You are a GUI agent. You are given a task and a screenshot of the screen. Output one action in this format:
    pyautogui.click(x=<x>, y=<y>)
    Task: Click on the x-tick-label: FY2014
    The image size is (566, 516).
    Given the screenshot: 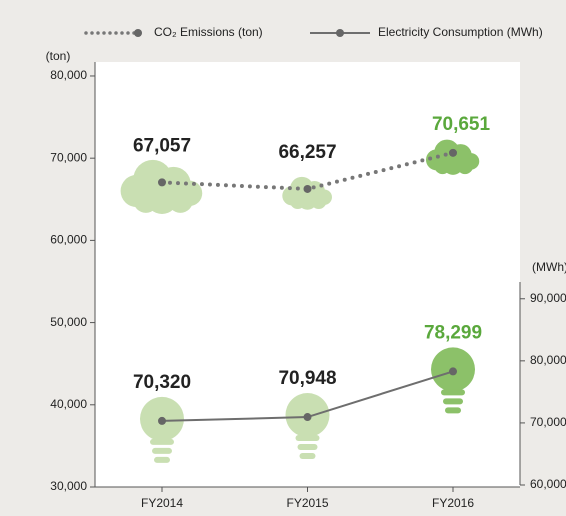 What is the action you would take?
    pyautogui.click(x=162, y=503)
    